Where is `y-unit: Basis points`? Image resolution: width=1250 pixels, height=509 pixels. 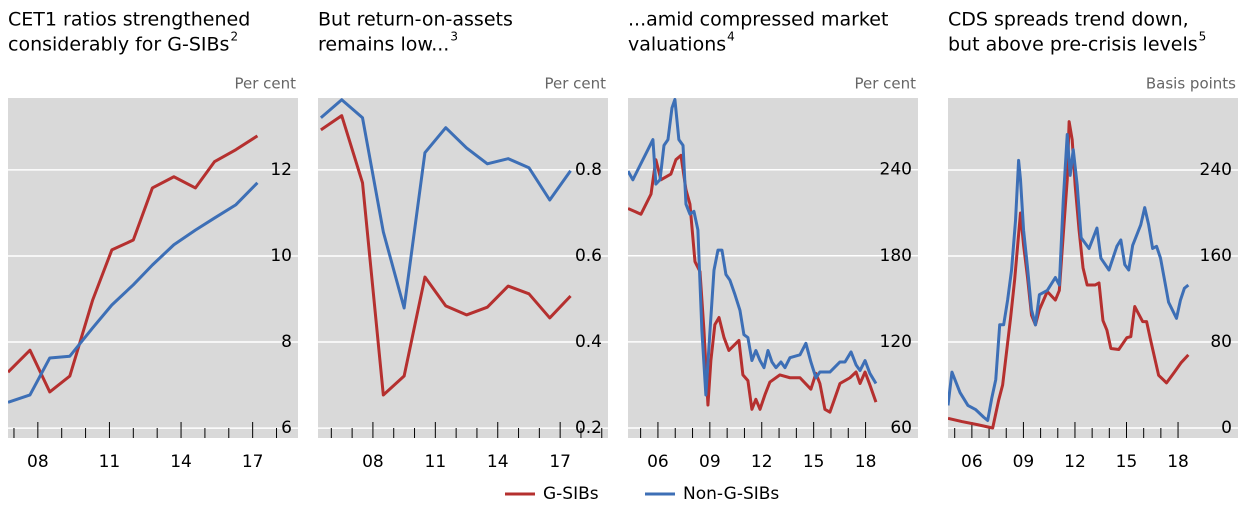
y-unit: Basis points is located at coordinates (1191, 84).